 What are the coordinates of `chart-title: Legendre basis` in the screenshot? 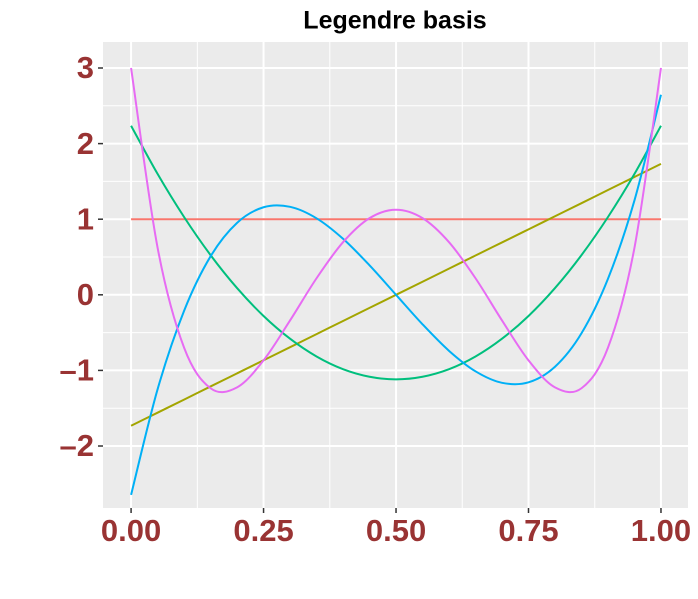 It's located at (394, 21).